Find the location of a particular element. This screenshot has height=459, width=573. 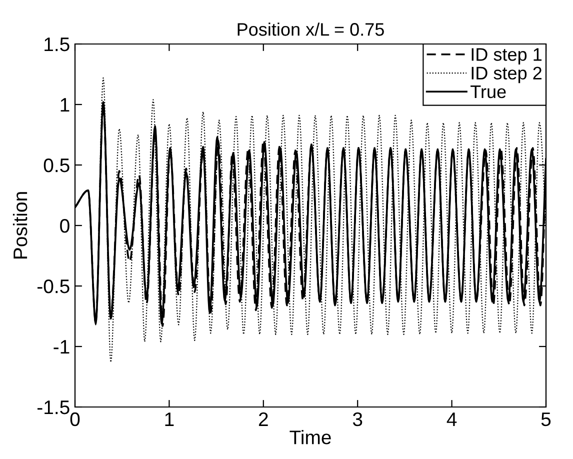

legend-label: ID step 1 is located at coordinates (507, 56).